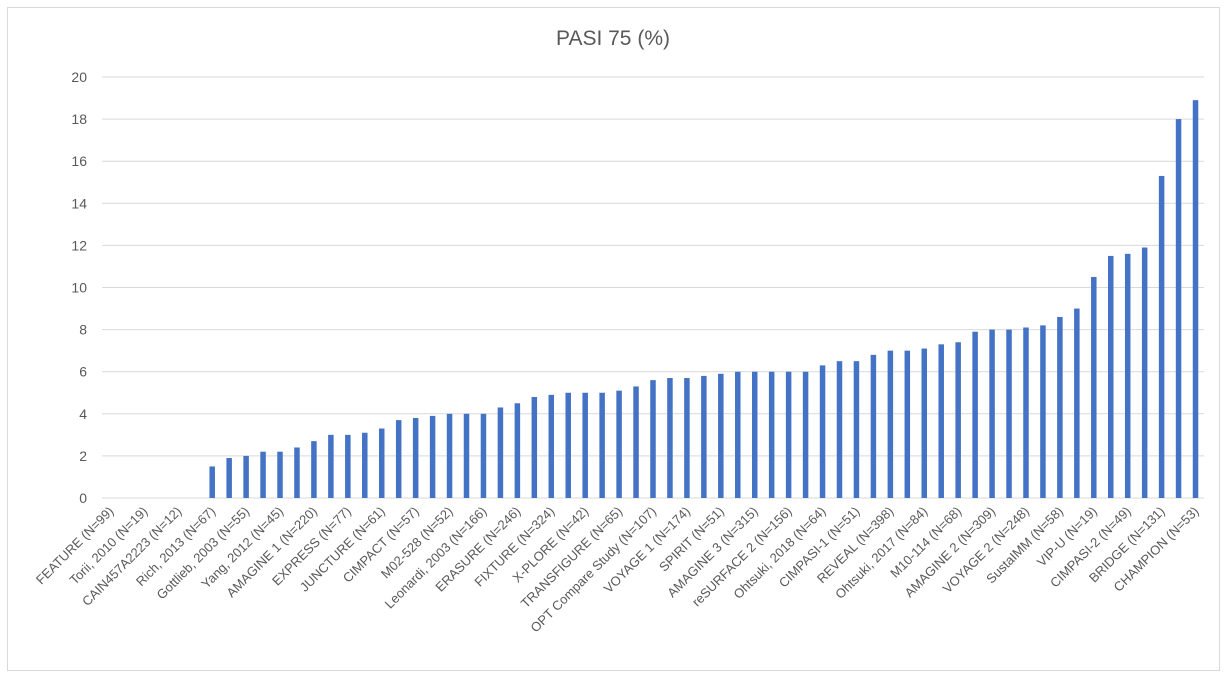  Describe the element at coordinates (79, 119) in the screenshot. I see `y-tick-label: 18` at that location.